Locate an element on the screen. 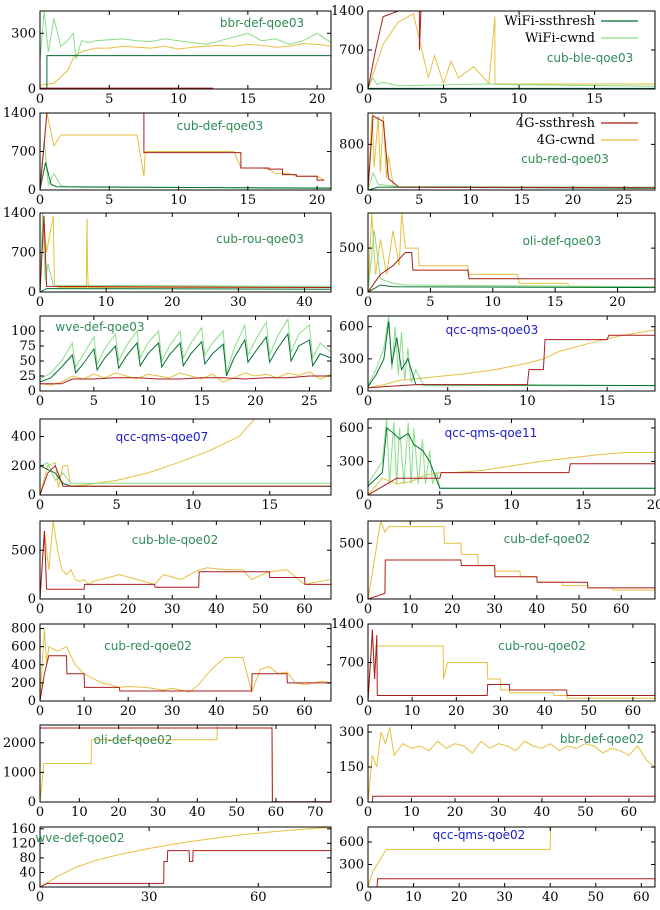 Image resolution: width=660 pixels, height=910 pixels. series-line-wifi-cwnd is located at coordinates (511, 82).